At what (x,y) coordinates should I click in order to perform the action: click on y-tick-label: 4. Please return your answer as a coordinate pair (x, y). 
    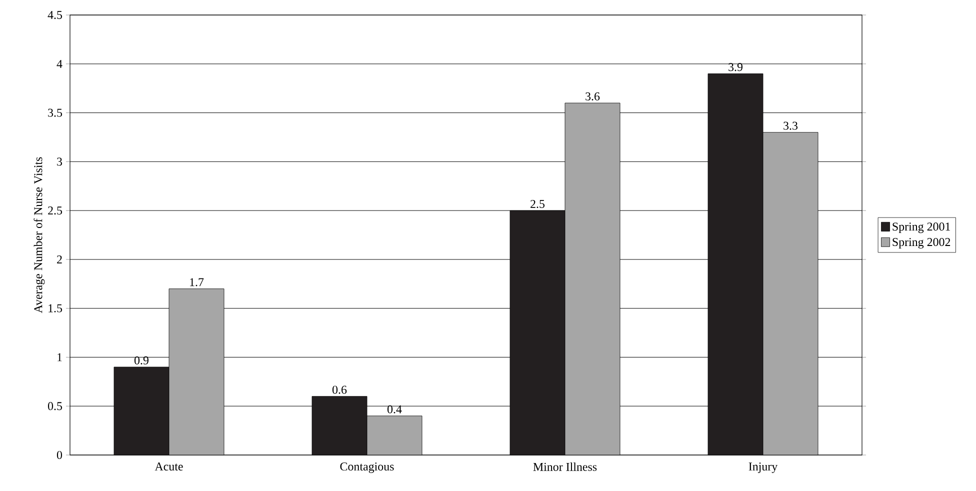
    Looking at the image, I should click on (59, 64).